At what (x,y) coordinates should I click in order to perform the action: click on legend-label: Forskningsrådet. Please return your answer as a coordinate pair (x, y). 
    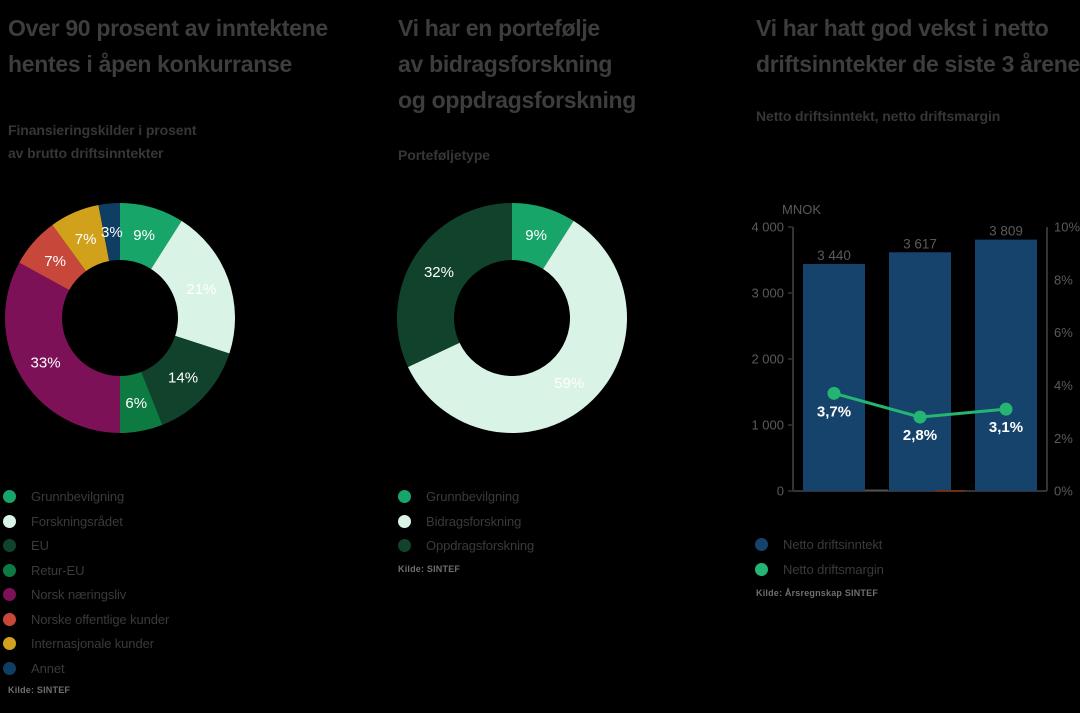
    Looking at the image, I should click on (77, 521).